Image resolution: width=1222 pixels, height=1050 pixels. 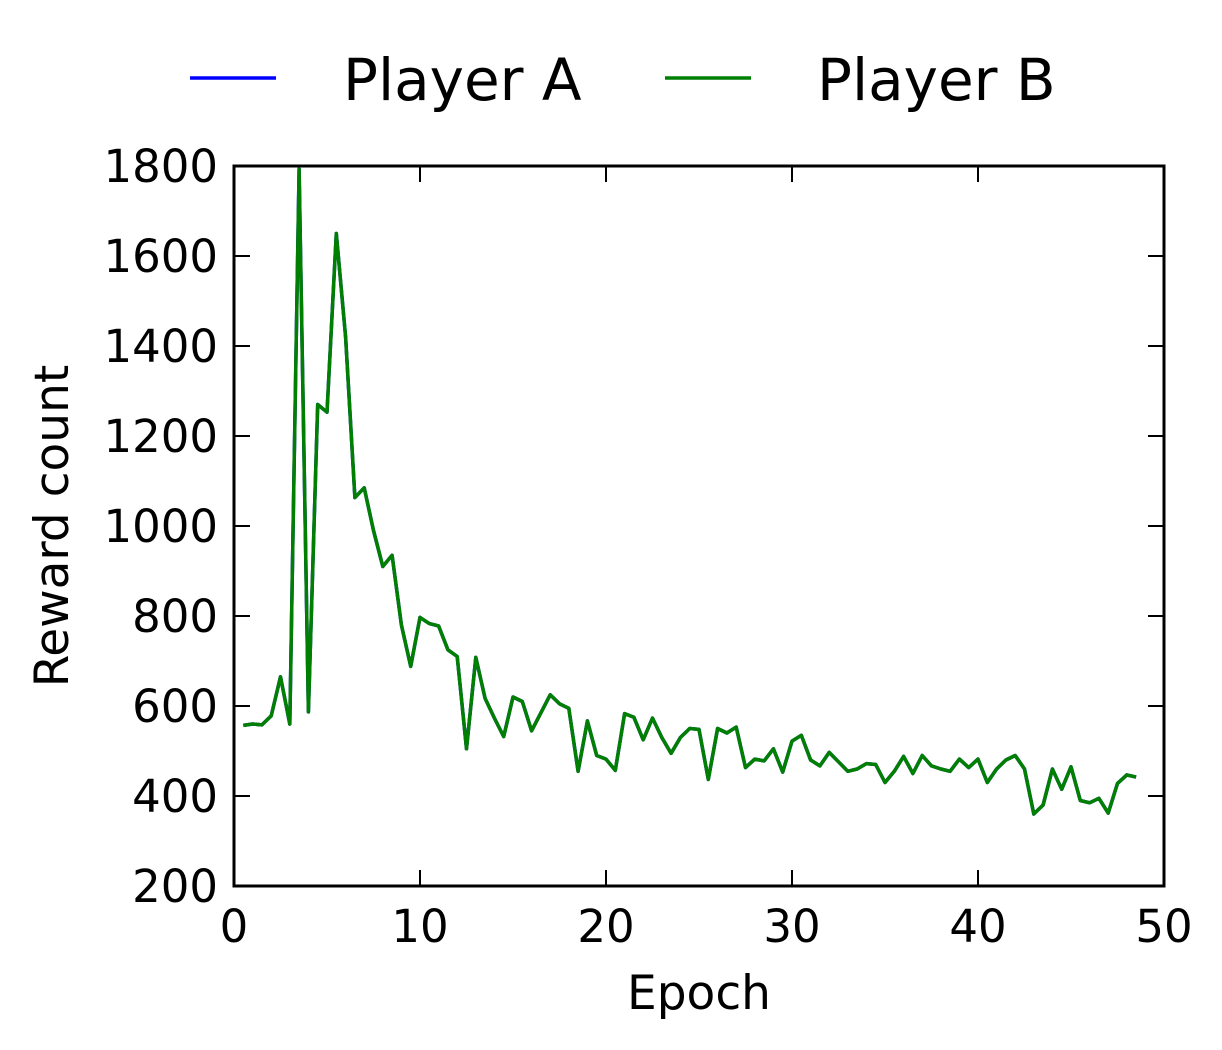 What do you see at coordinates (936, 80) in the screenshot?
I see `legend-label-series-1: Player B` at bounding box center [936, 80].